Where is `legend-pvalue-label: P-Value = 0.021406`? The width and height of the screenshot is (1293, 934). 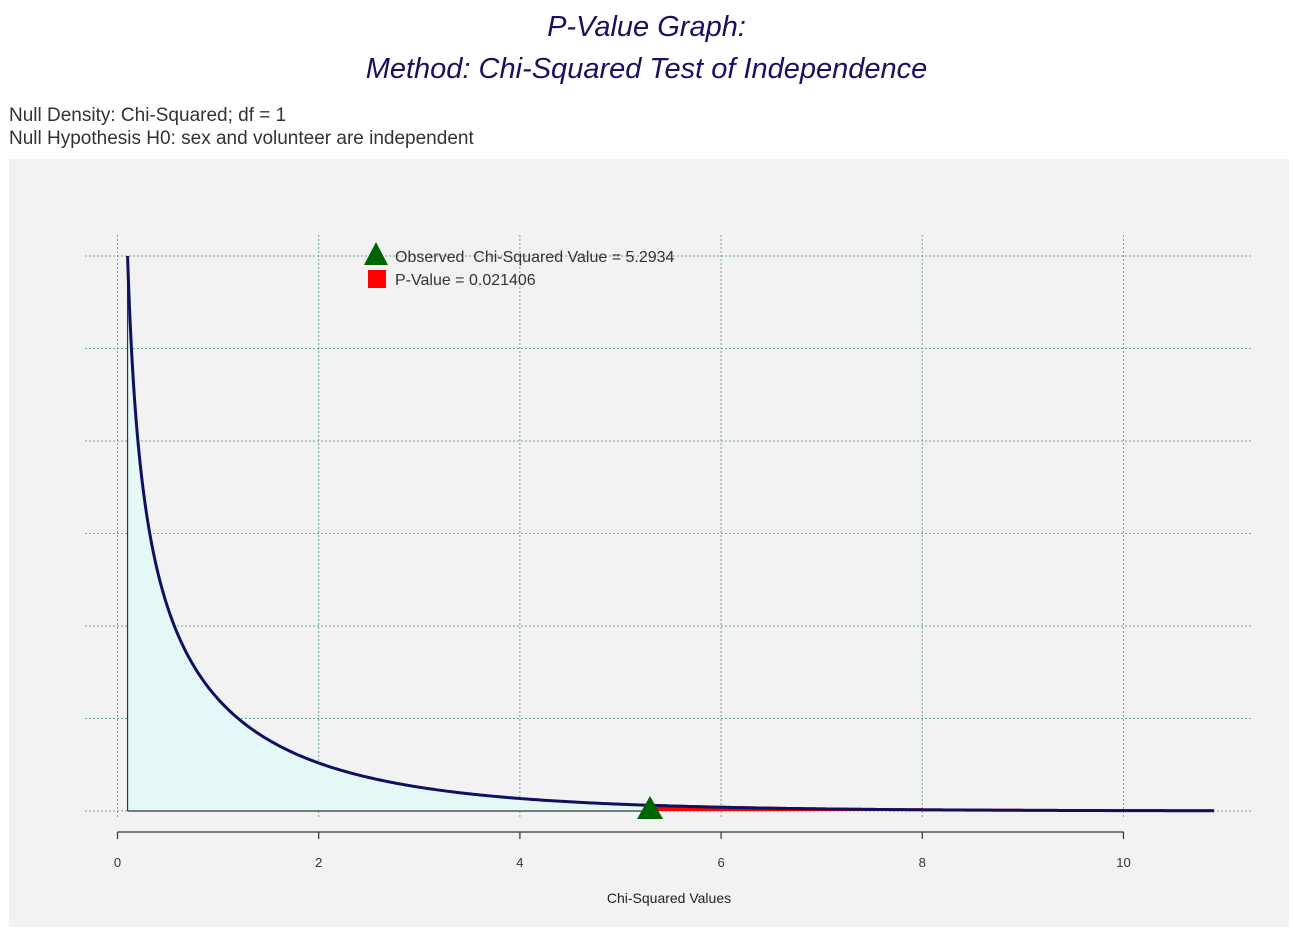
legend-pvalue-label: P-Value = 0.021406 is located at coordinates (465, 280).